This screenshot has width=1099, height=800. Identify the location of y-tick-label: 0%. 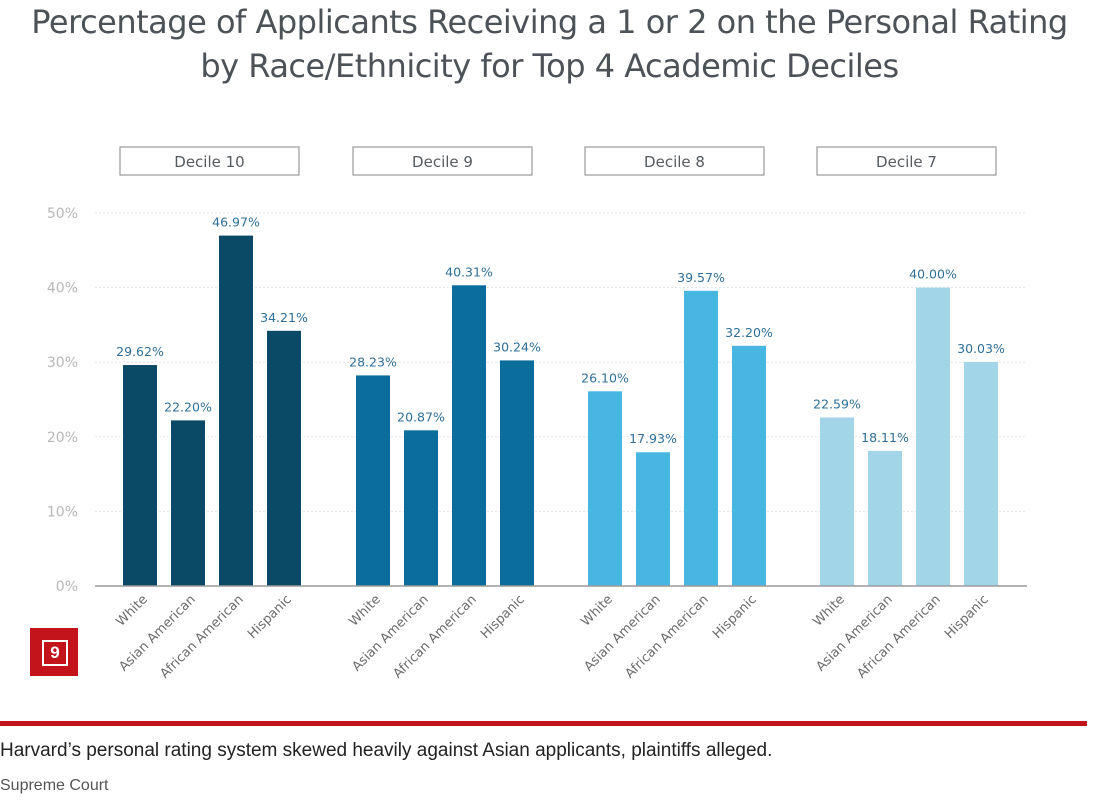
(67, 587).